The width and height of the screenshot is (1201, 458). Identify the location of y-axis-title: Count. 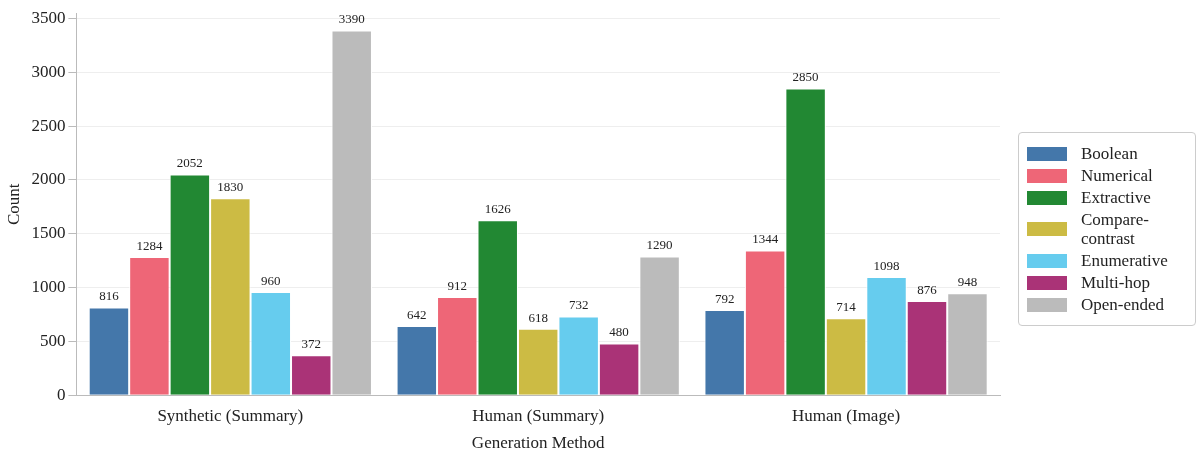
(13, 204).